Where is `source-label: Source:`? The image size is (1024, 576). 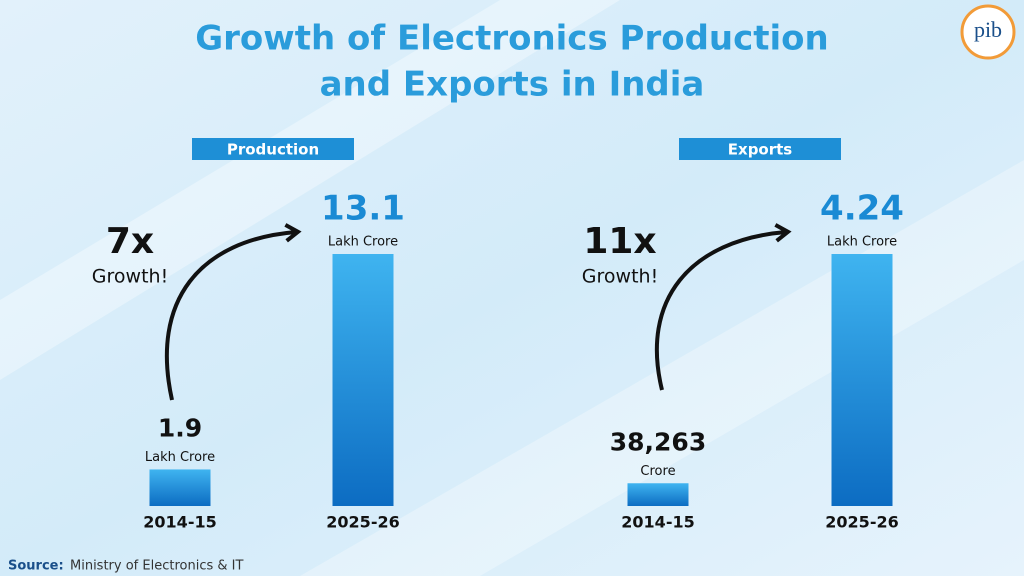 source-label: Source: is located at coordinates (36, 566).